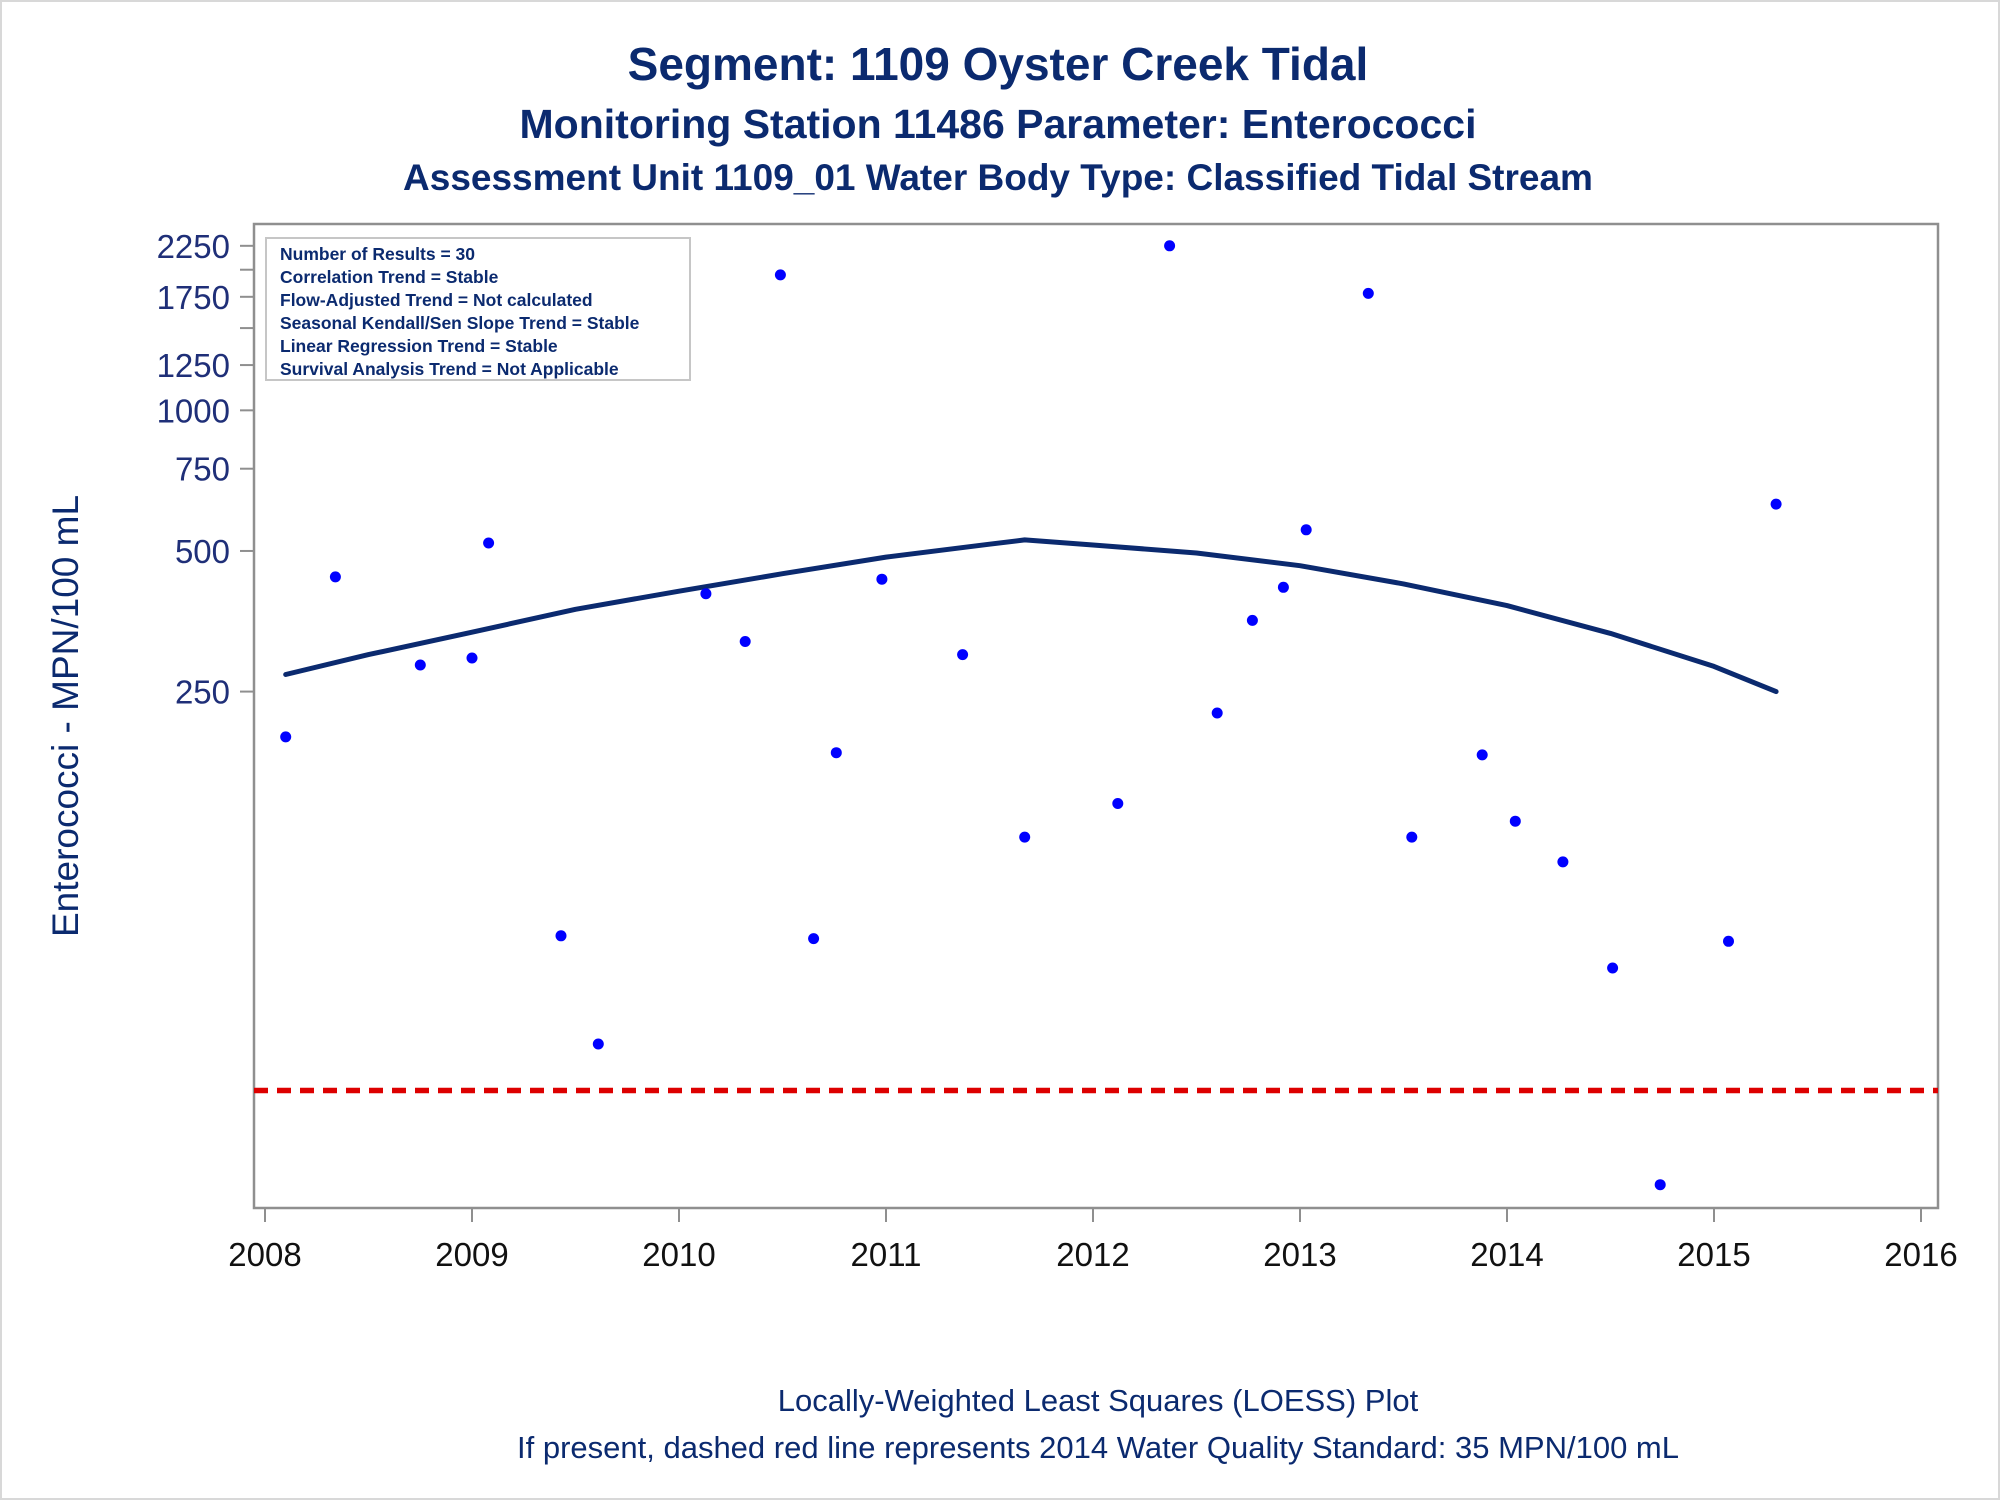  I want to click on y-tick-label: 1750, so click(193, 297).